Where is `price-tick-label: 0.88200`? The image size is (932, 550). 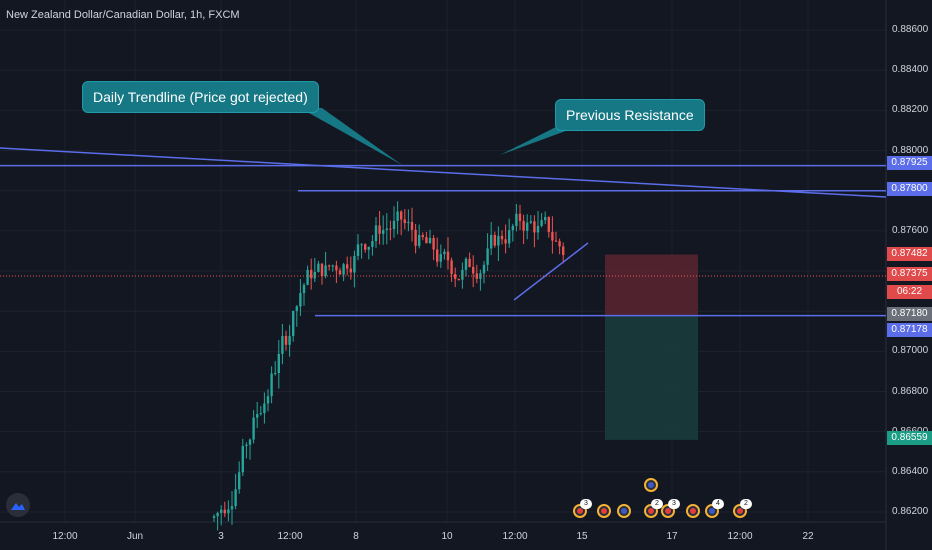 price-tick-label: 0.88200 is located at coordinates (910, 110).